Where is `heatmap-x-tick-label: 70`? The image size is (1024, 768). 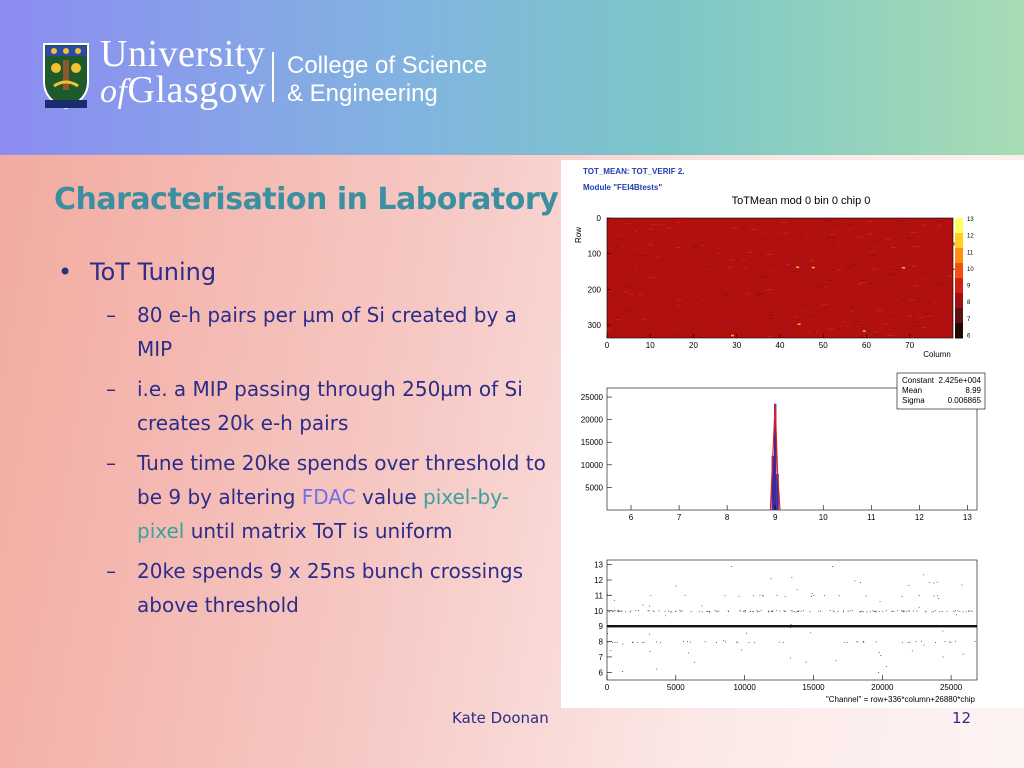
heatmap-x-tick-label: 70 is located at coordinates (909, 345).